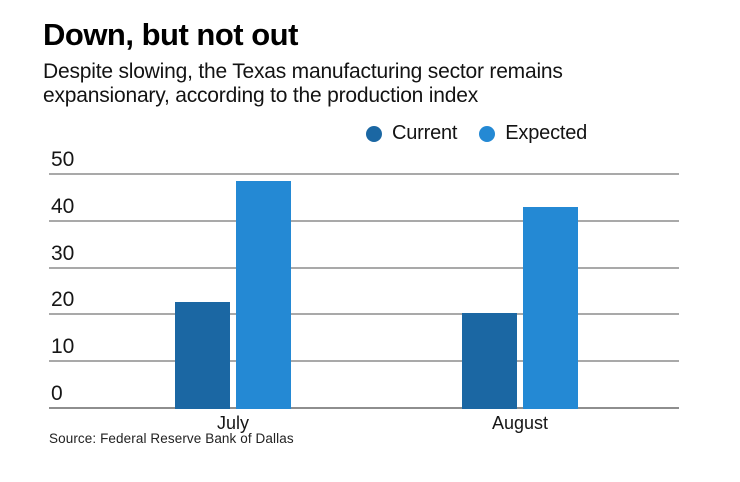 Image resolution: width=740 pixels, height=482 pixels. I want to click on y-tick-label-50: 50, so click(63, 159).